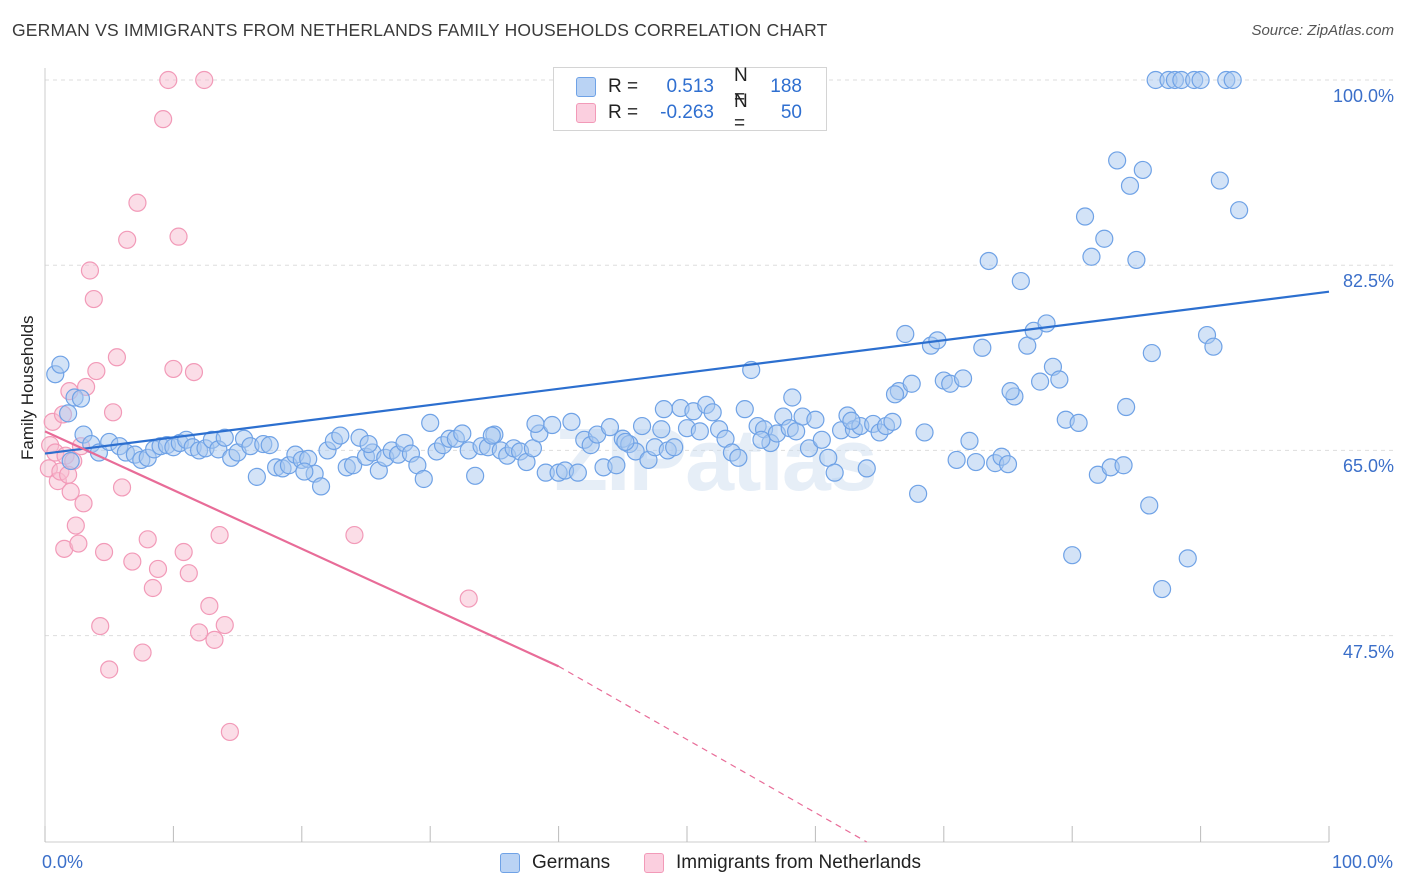 The height and width of the screenshot is (892, 1406). What do you see at coordinates (510, 863) in the screenshot?
I see `series-swatch-germans` at bounding box center [510, 863].